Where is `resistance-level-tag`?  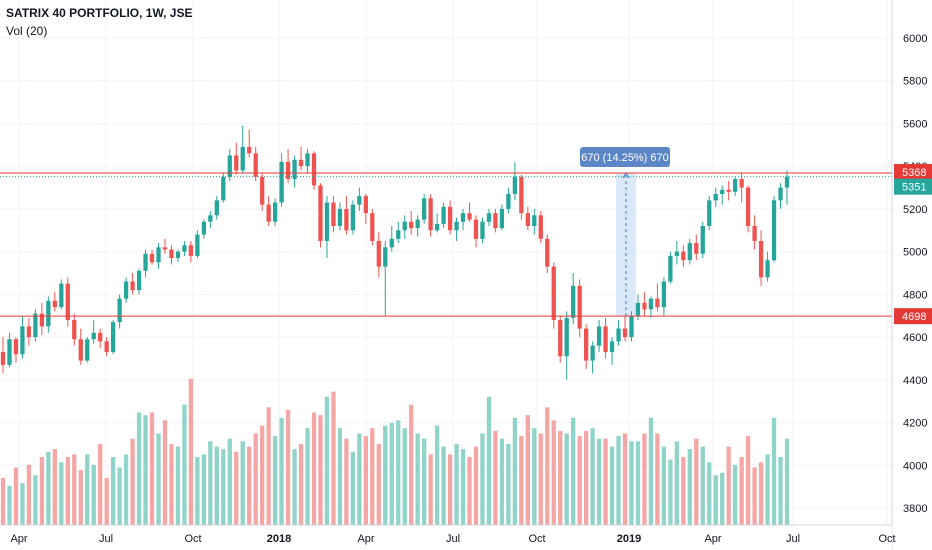 resistance-level-tag is located at coordinates (913, 172).